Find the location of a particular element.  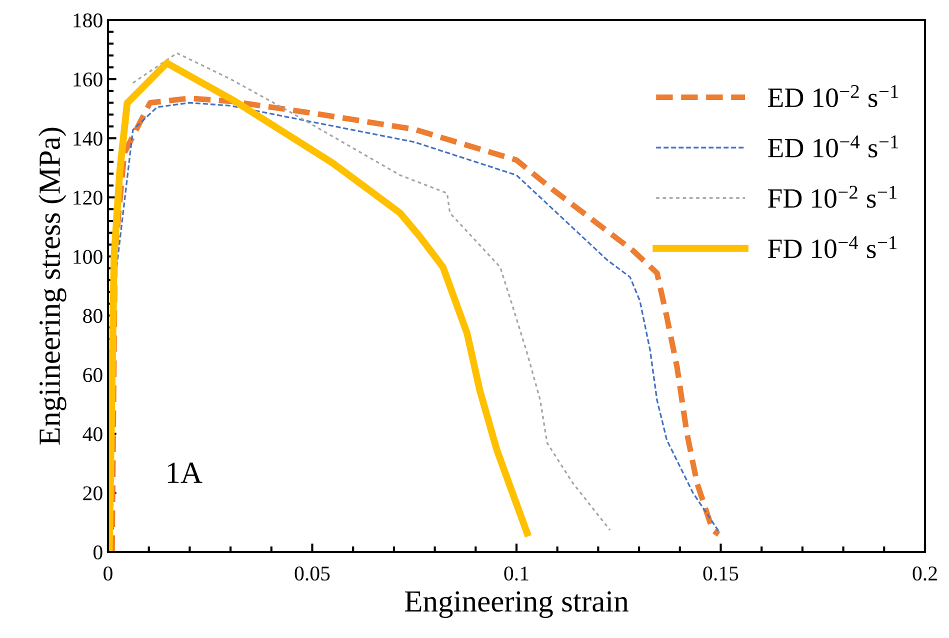

y-tick-label: 0 is located at coordinates (98, 552).